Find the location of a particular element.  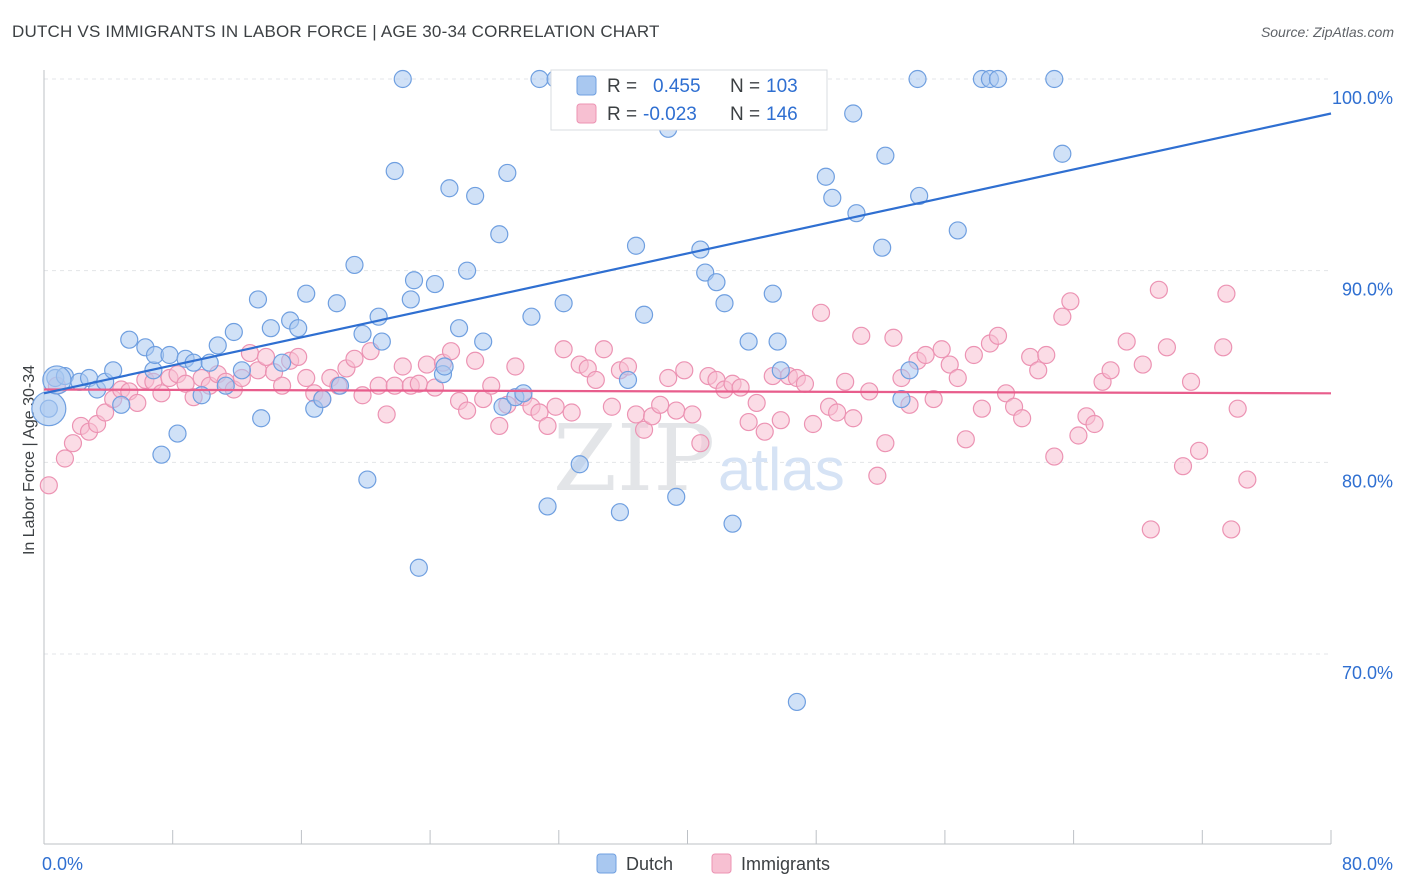

immigrants-swatch is located at coordinates (586, 113).